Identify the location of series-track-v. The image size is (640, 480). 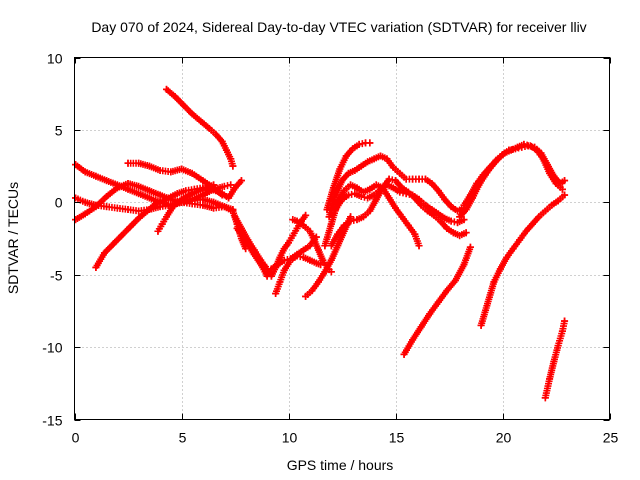
(555, 359).